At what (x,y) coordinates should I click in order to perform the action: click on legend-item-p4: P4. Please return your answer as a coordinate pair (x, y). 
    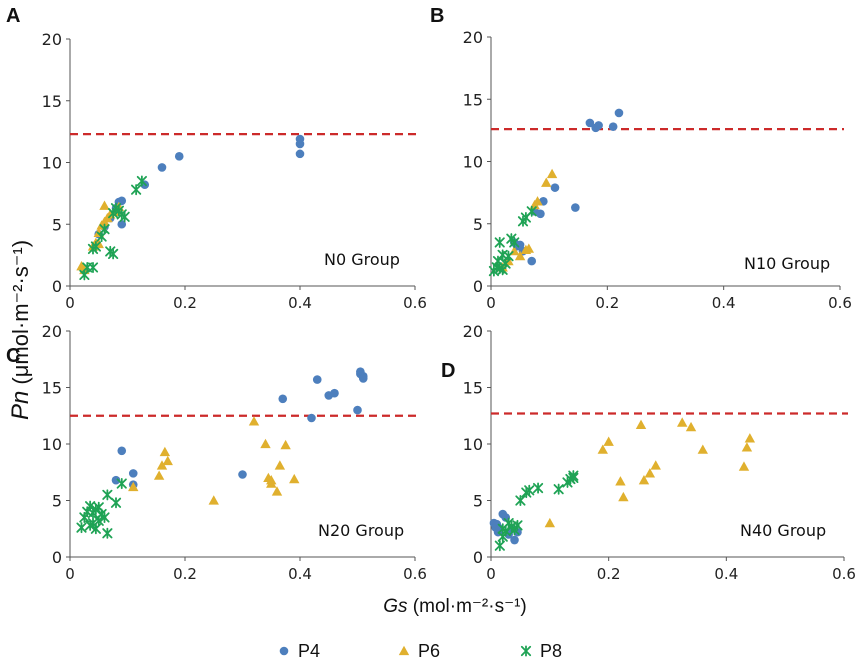
    Looking at the image, I should click on (299, 651).